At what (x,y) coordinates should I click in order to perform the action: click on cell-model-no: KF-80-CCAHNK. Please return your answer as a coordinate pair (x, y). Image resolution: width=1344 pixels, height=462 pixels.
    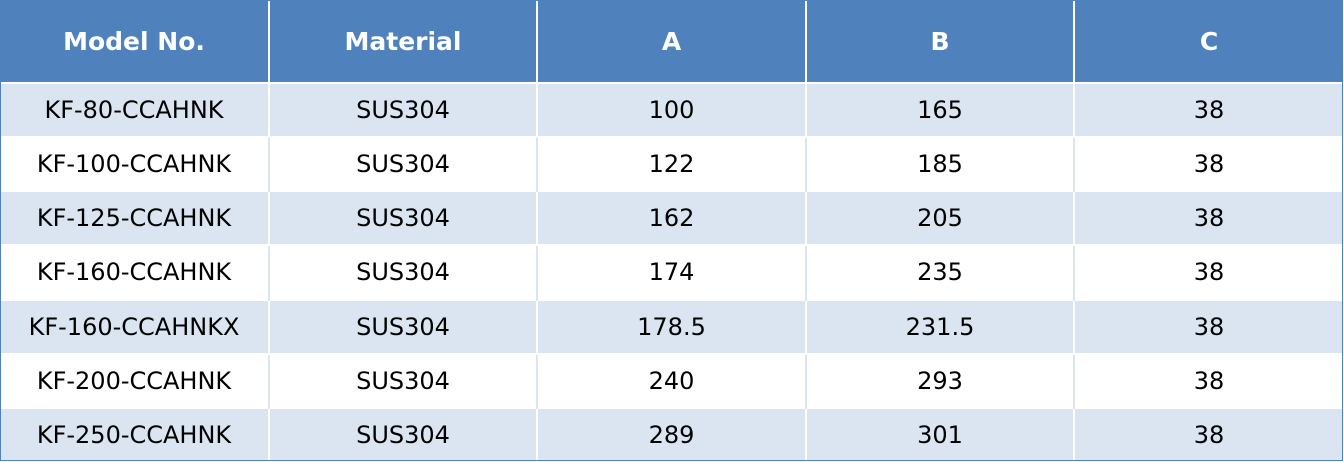
    Looking at the image, I should click on (134, 109).